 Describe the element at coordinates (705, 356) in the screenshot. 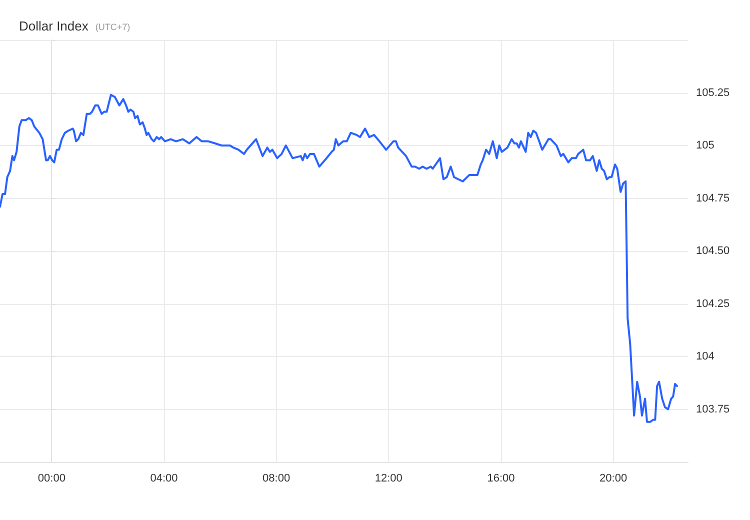

I see `y-tick-label: 104` at that location.